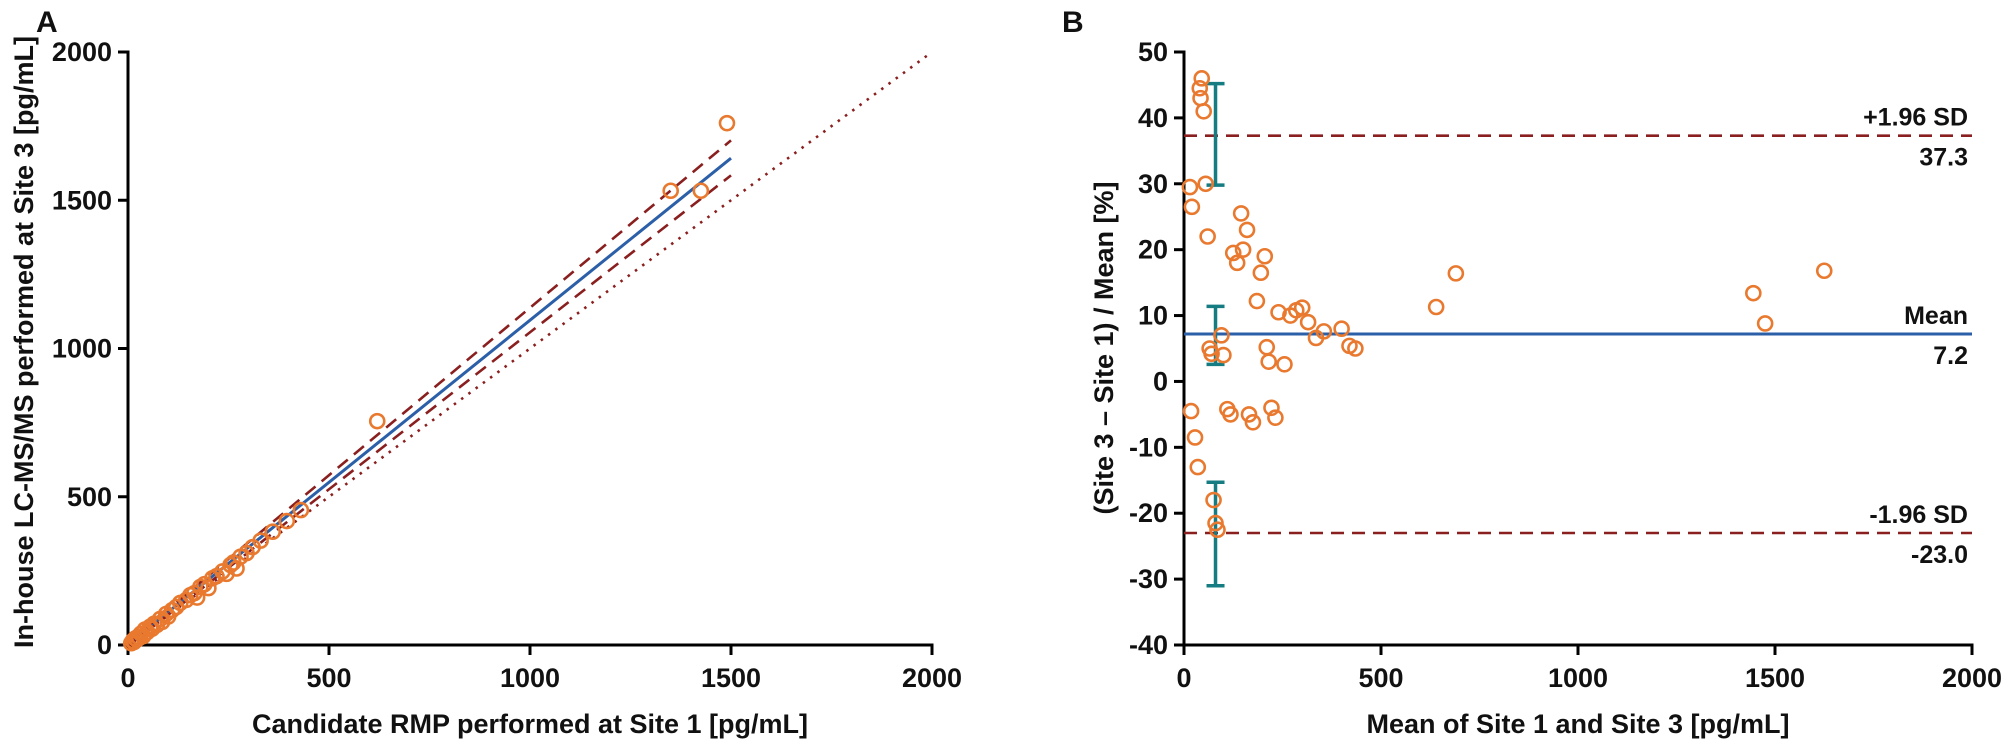 This screenshot has width=2001, height=749. What do you see at coordinates (1148, 513) in the screenshot?
I see `svg-text: -20` at bounding box center [1148, 513].